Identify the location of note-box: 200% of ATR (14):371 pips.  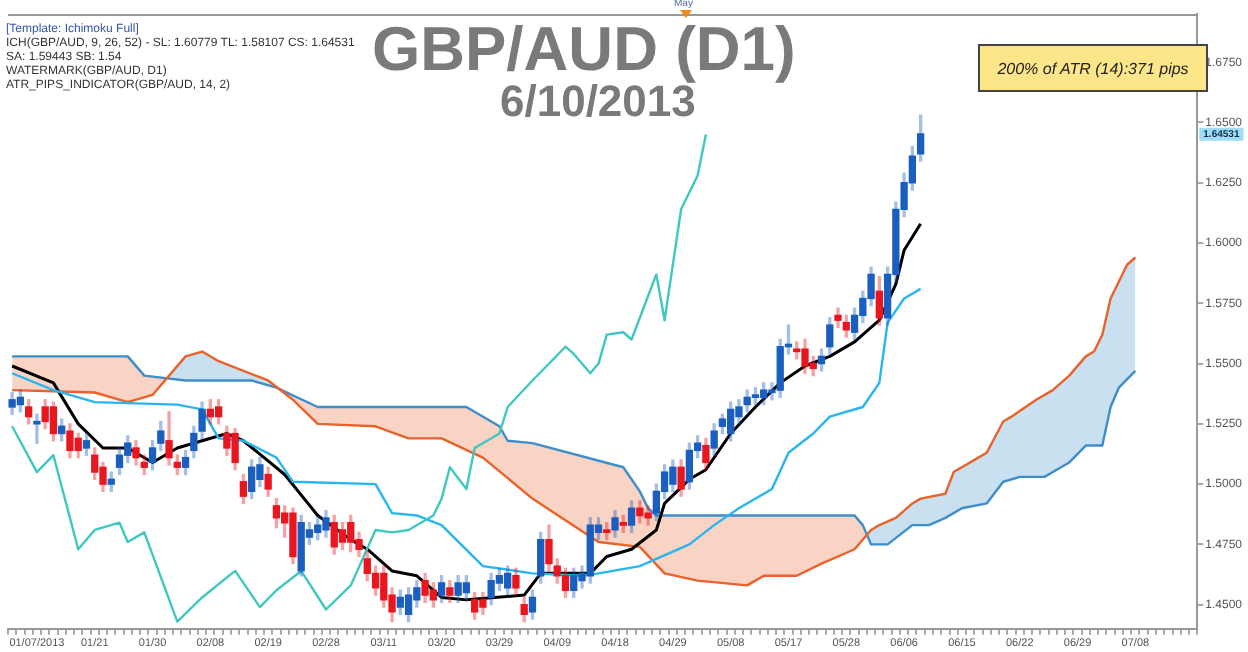
(1093, 68).